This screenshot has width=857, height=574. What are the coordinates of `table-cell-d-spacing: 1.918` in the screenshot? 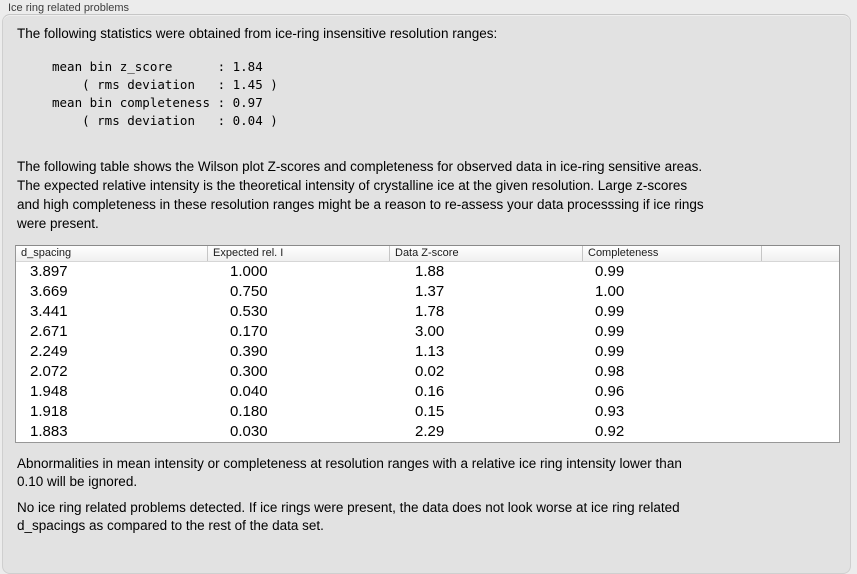 It's located at (49, 411).